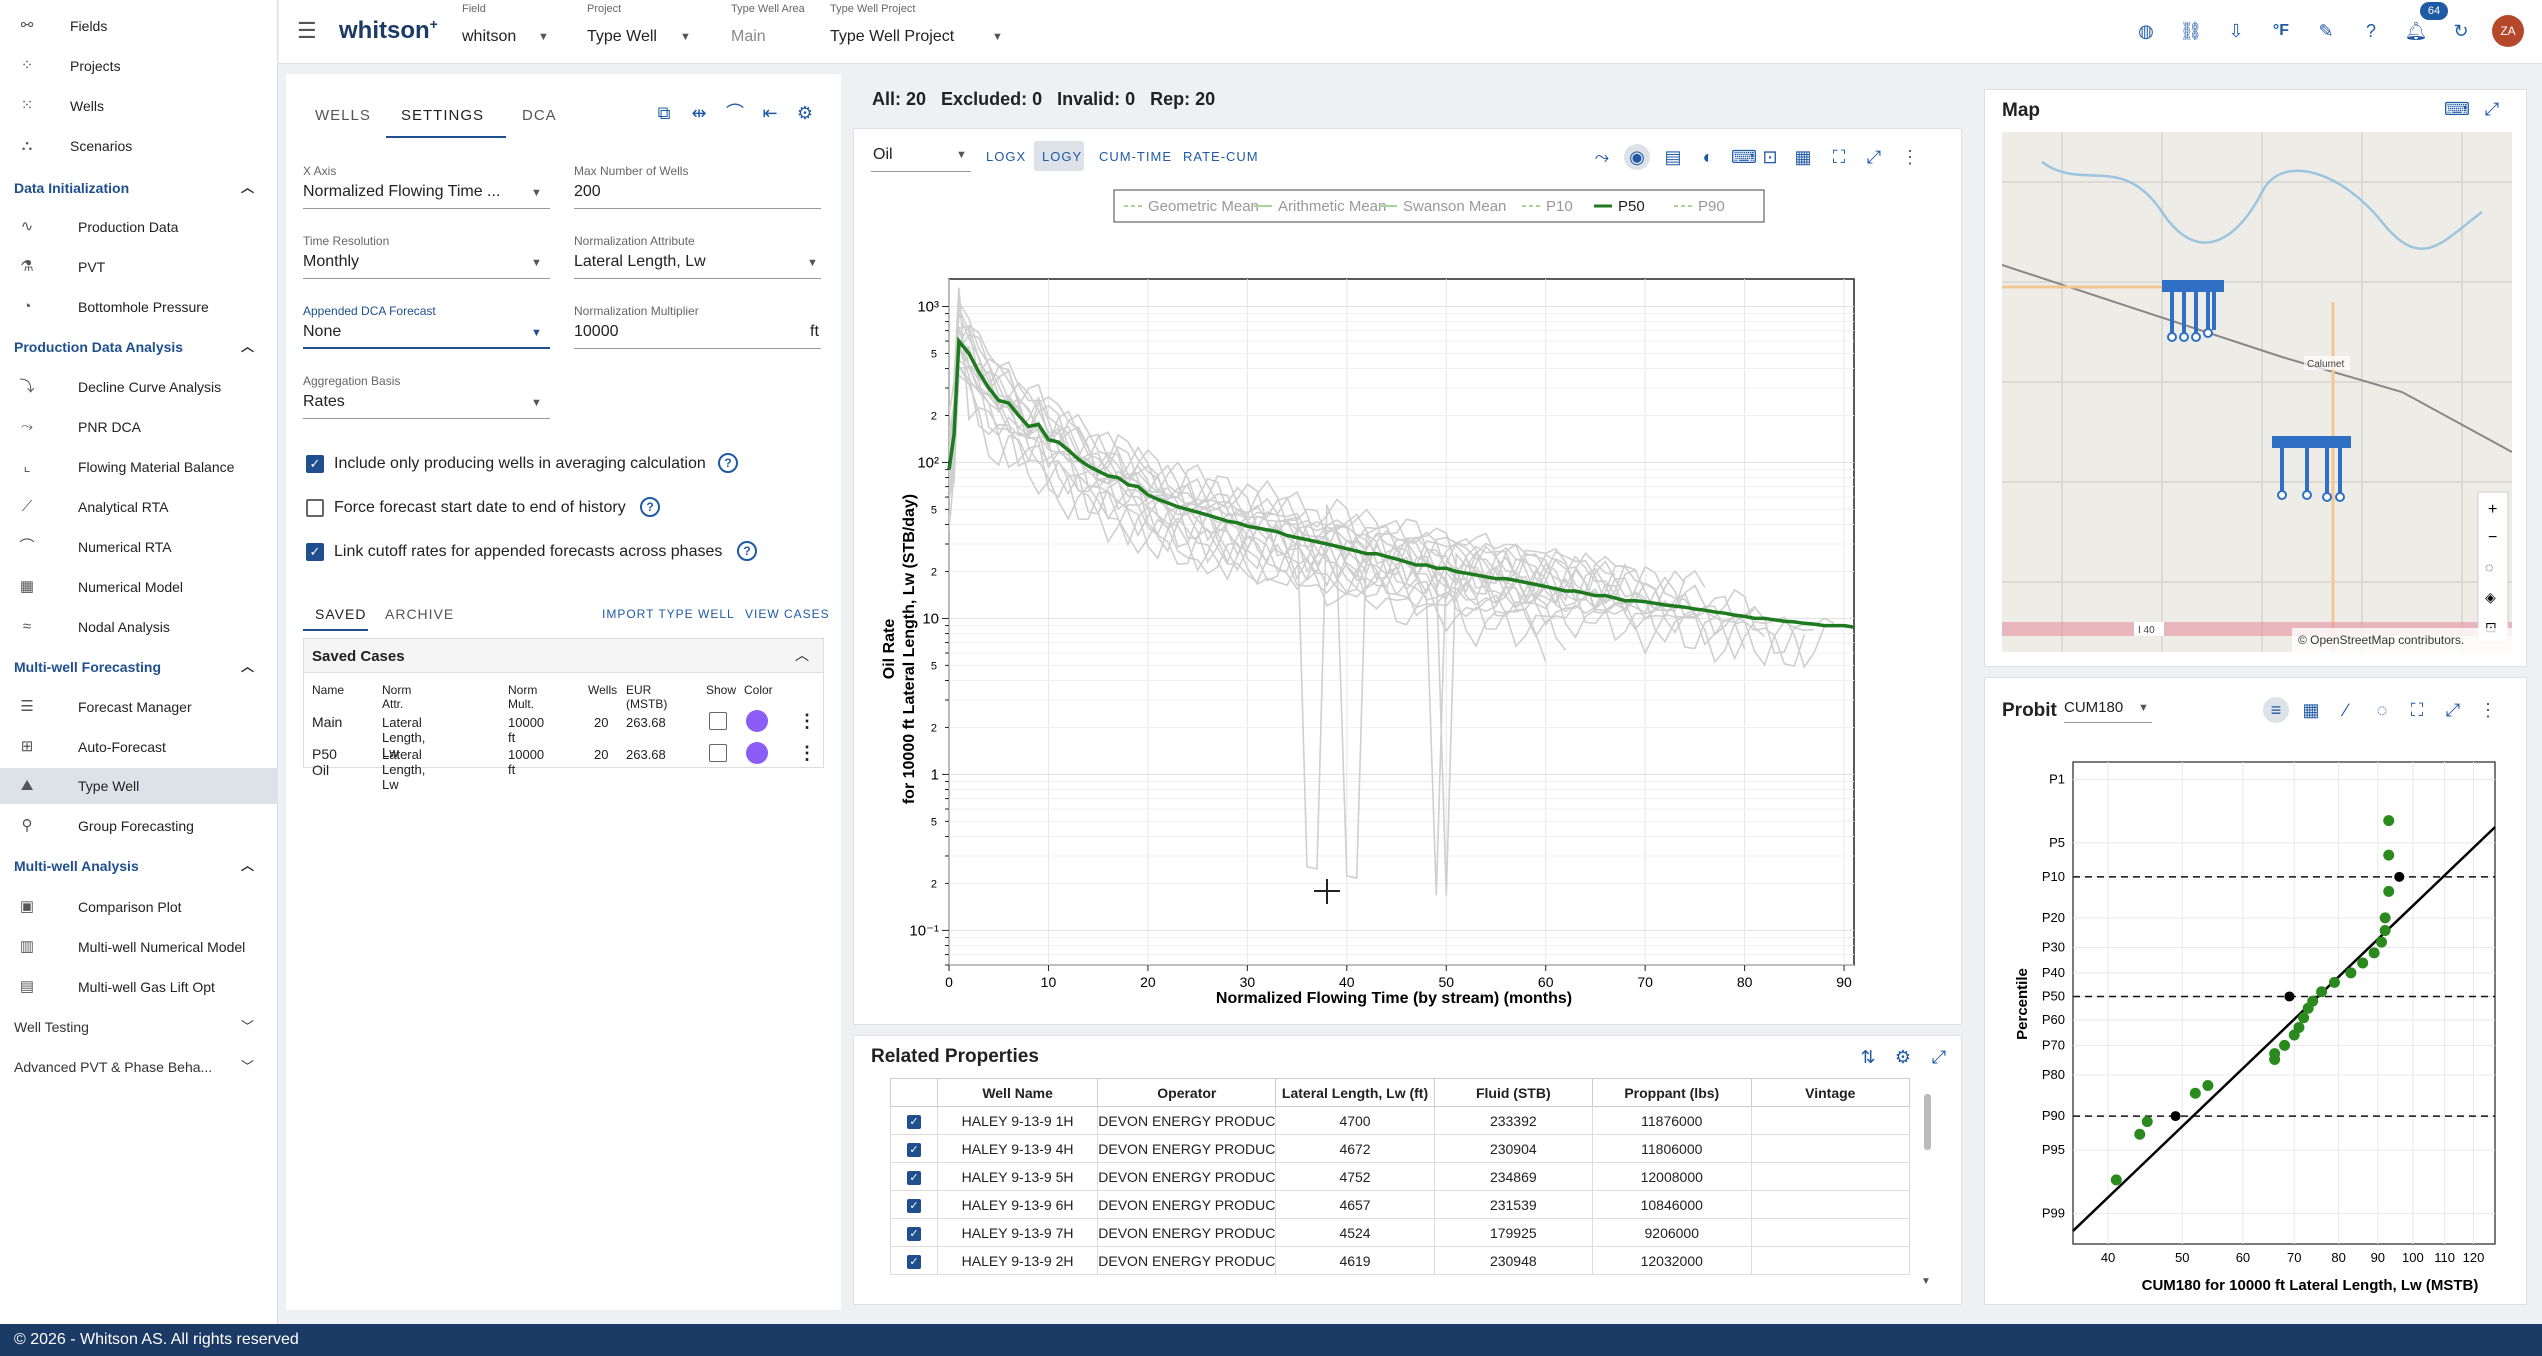 This screenshot has height=1356, width=2542. What do you see at coordinates (2094, 707) in the screenshot?
I see `probit-metric-select: CUM180` at bounding box center [2094, 707].